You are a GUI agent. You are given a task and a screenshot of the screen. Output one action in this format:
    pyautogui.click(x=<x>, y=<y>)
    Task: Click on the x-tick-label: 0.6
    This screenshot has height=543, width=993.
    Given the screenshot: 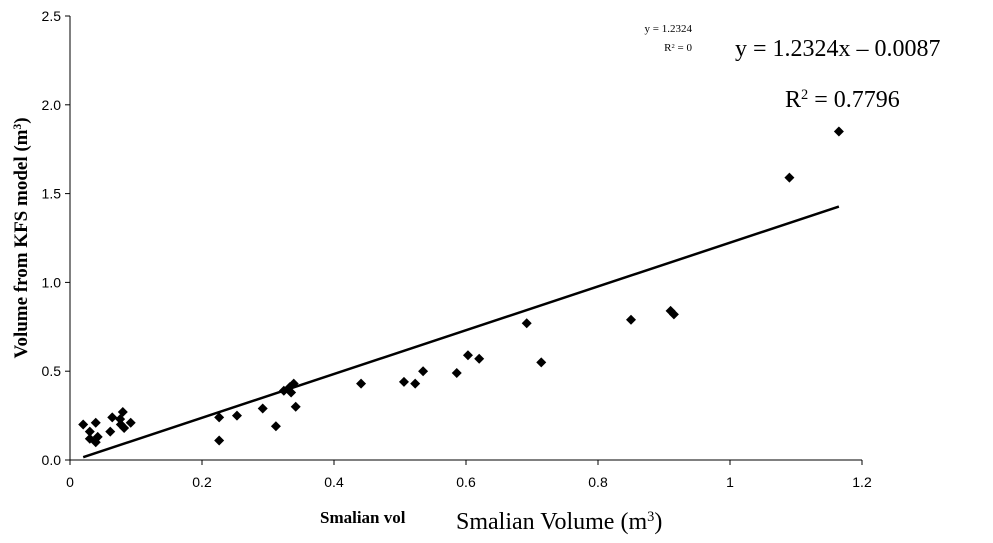 What is the action you would take?
    pyautogui.click(x=466, y=482)
    